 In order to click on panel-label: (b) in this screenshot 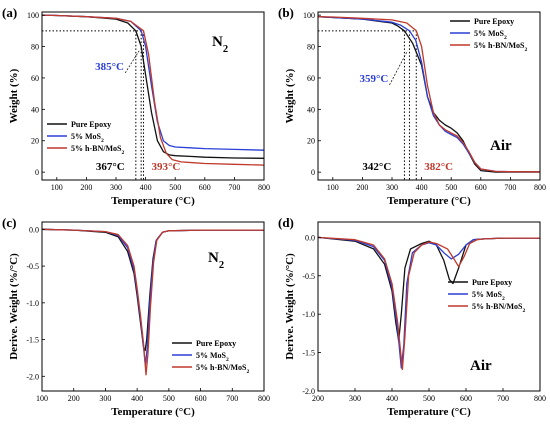, I will do `click(286, 12)`.